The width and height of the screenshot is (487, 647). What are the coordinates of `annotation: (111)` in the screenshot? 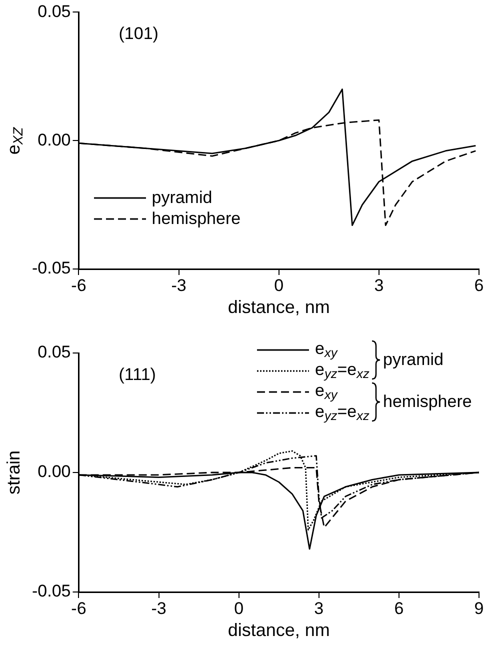 It's located at (137, 375).